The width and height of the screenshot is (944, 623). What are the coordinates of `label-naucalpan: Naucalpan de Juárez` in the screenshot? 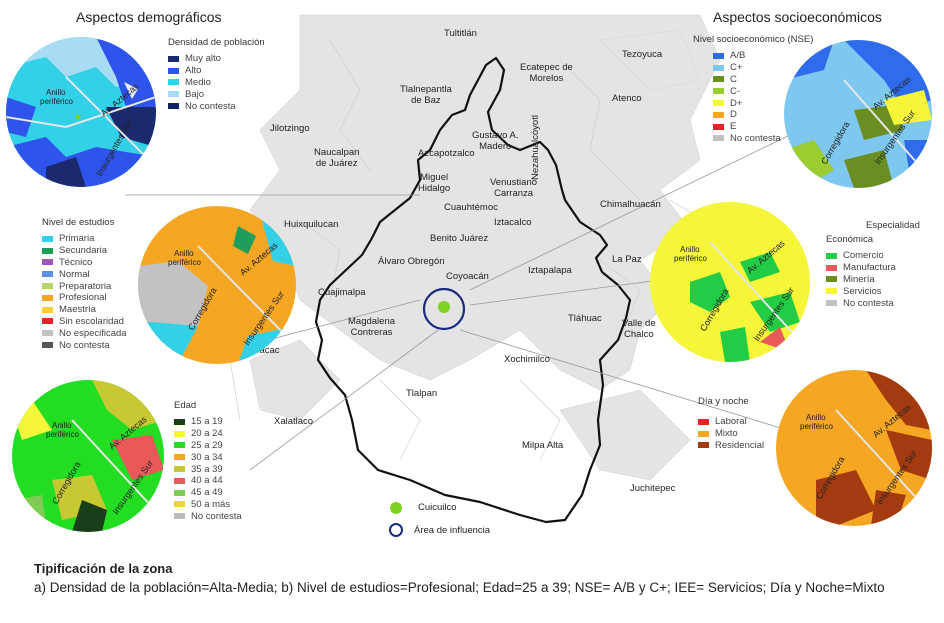 It's located at (337, 158).